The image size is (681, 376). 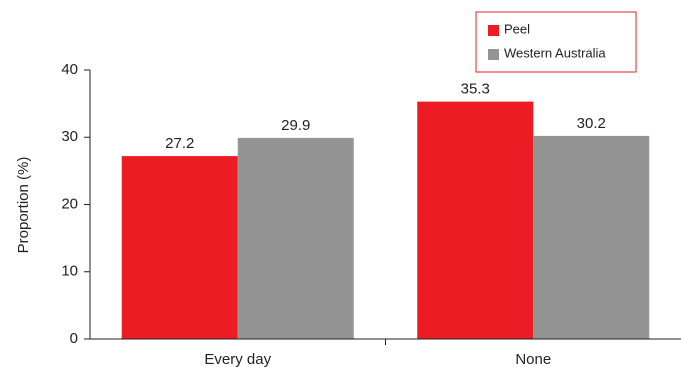 I want to click on data-label-western-australia-none: 30.2, so click(x=591, y=123).